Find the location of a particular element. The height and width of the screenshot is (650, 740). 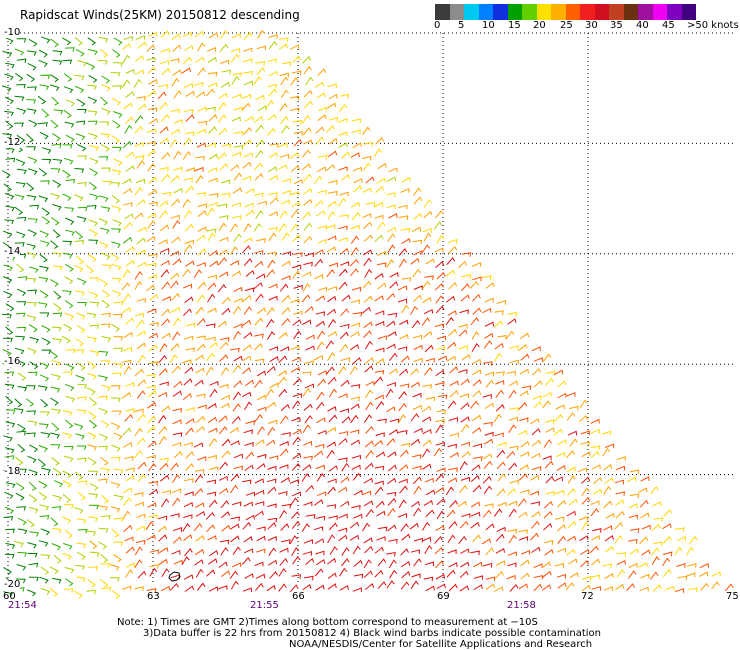

lon-label: 72 is located at coordinates (587, 596).